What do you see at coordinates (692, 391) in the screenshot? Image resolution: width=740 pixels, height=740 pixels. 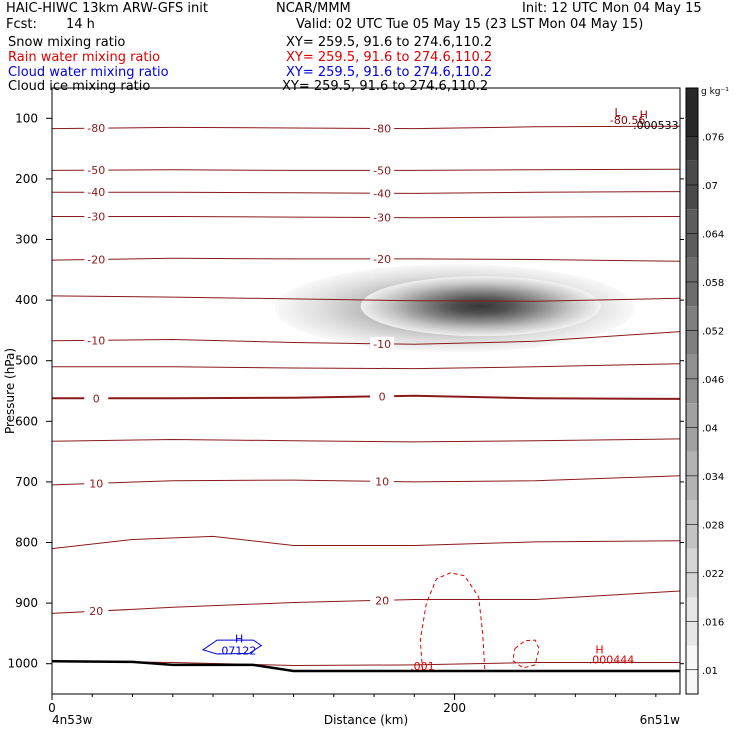 I see `colorbar-frame` at bounding box center [692, 391].